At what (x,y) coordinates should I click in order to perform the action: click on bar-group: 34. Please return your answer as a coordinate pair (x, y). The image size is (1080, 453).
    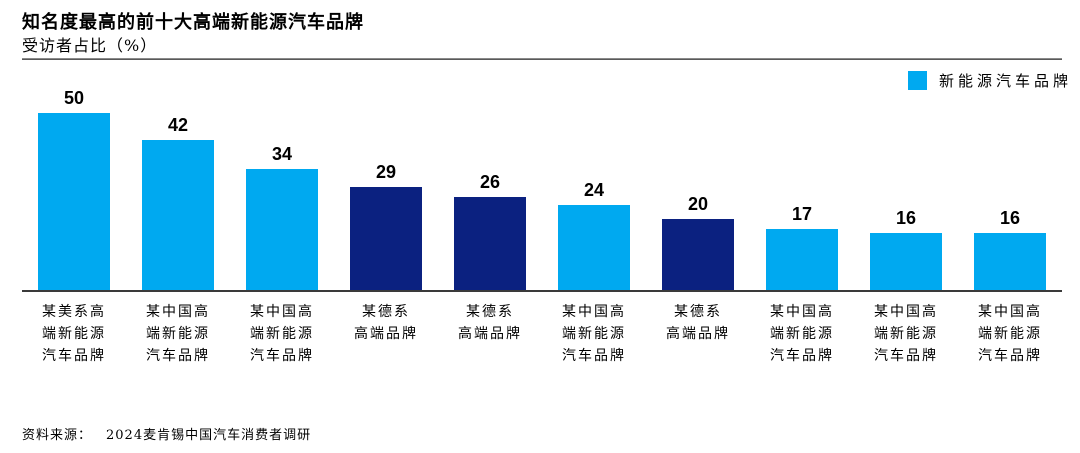
    Looking at the image, I should click on (282, 189).